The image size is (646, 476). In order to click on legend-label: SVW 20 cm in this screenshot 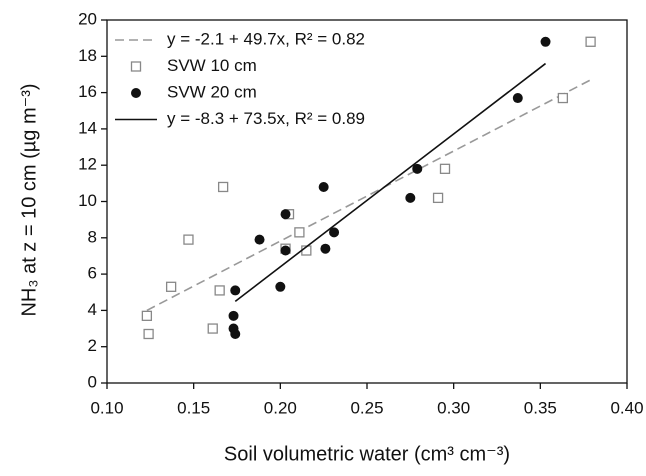, I will do `click(212, 91)`.